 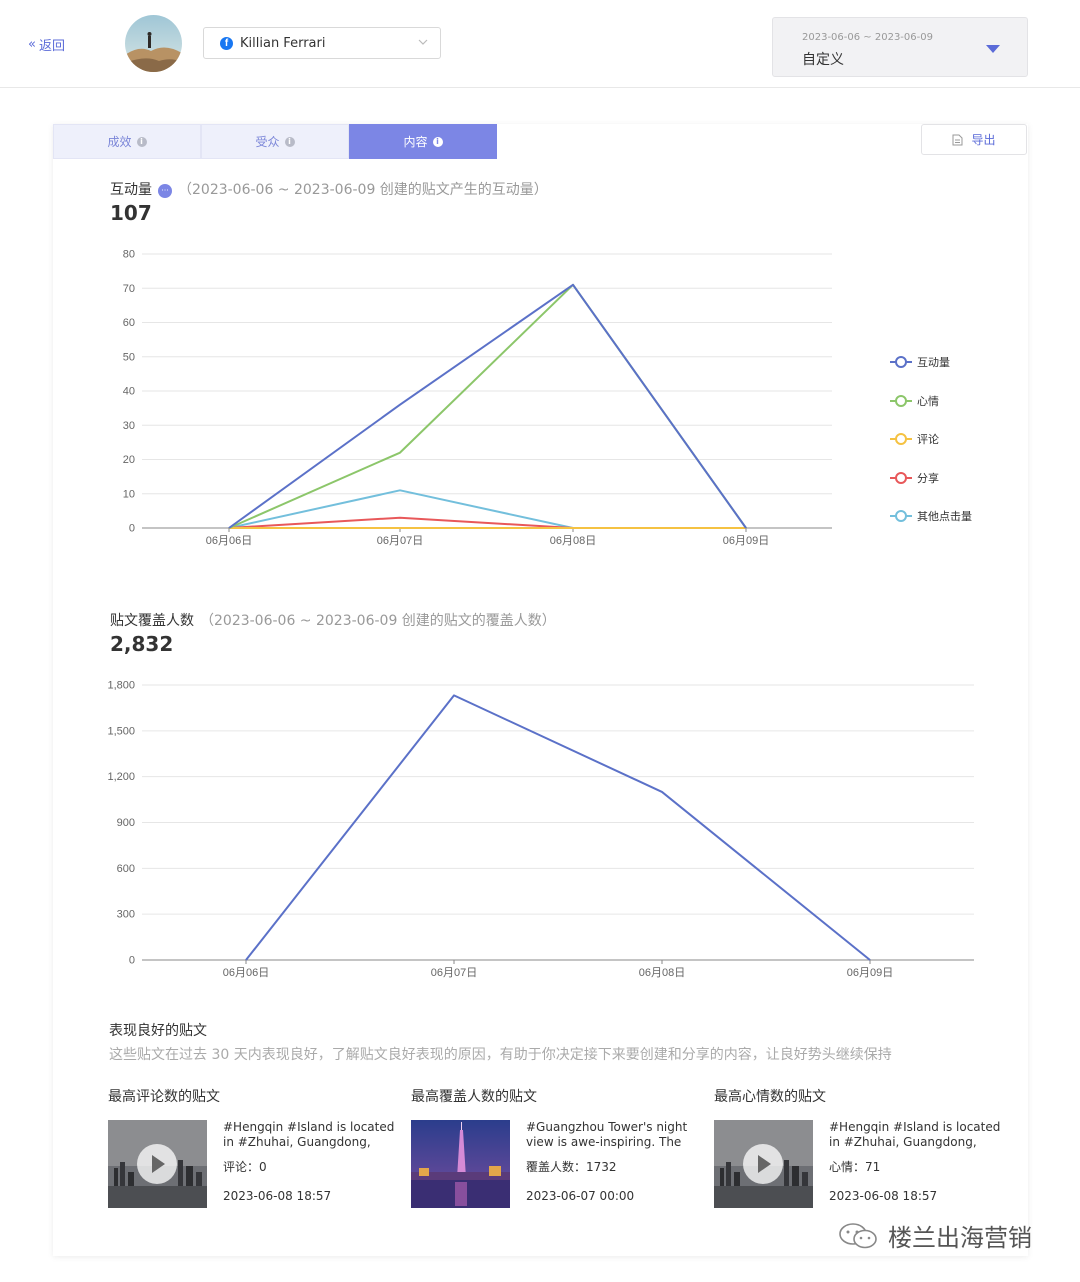 I want to click on good-posts-title: 表现良好的贴文, so click(x=158, y=1031).